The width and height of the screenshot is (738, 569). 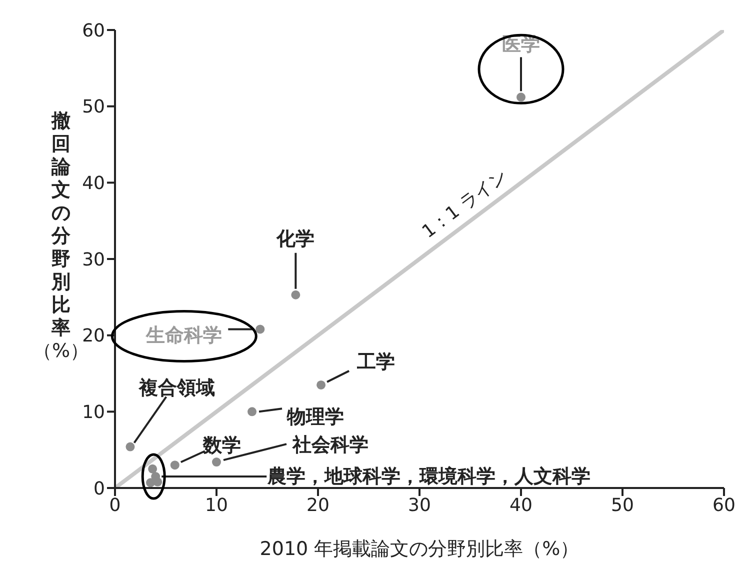 I want to click on y-tick-label: 20, so click(x=93, y=336).